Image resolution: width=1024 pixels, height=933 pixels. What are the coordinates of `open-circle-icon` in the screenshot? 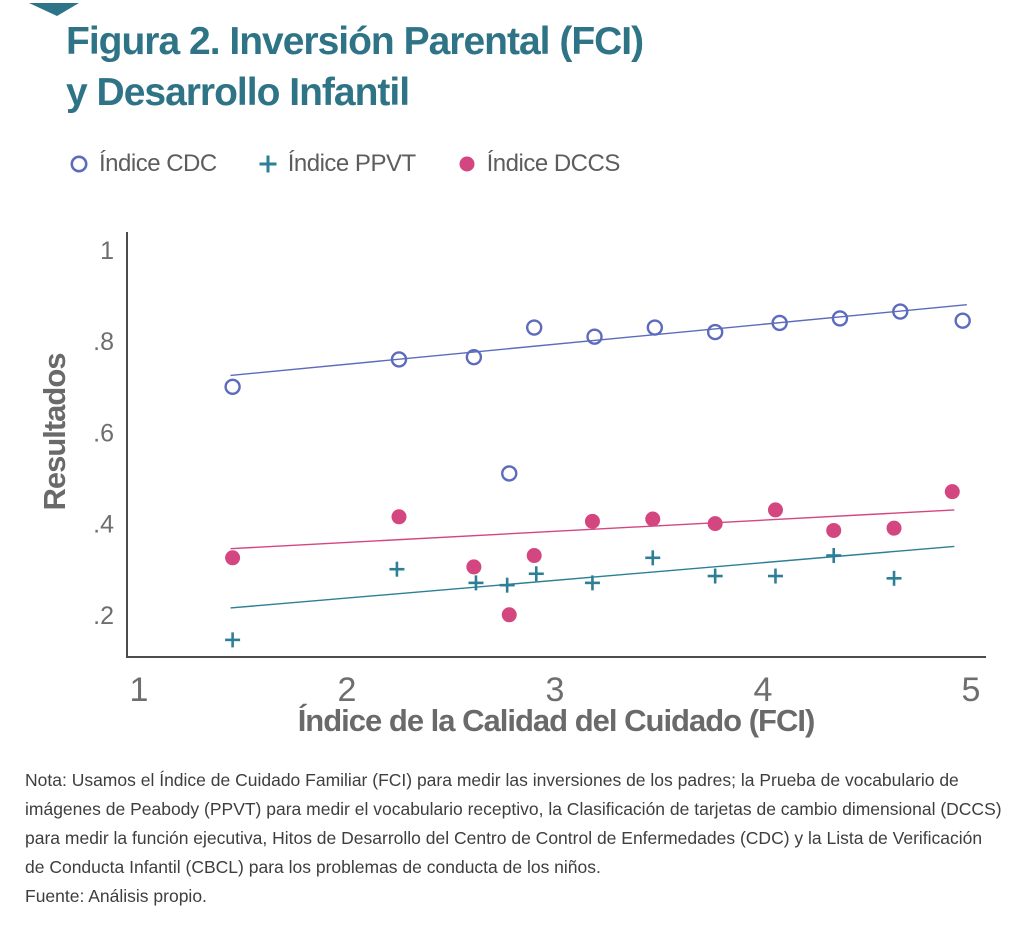 It's located at (79, 164).